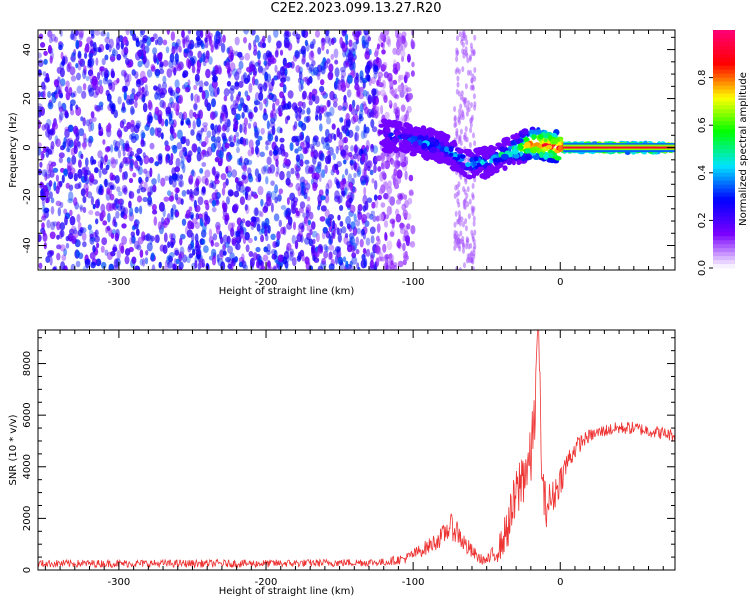  I want to click on top-xtick-label: 0, so click(560, 282).